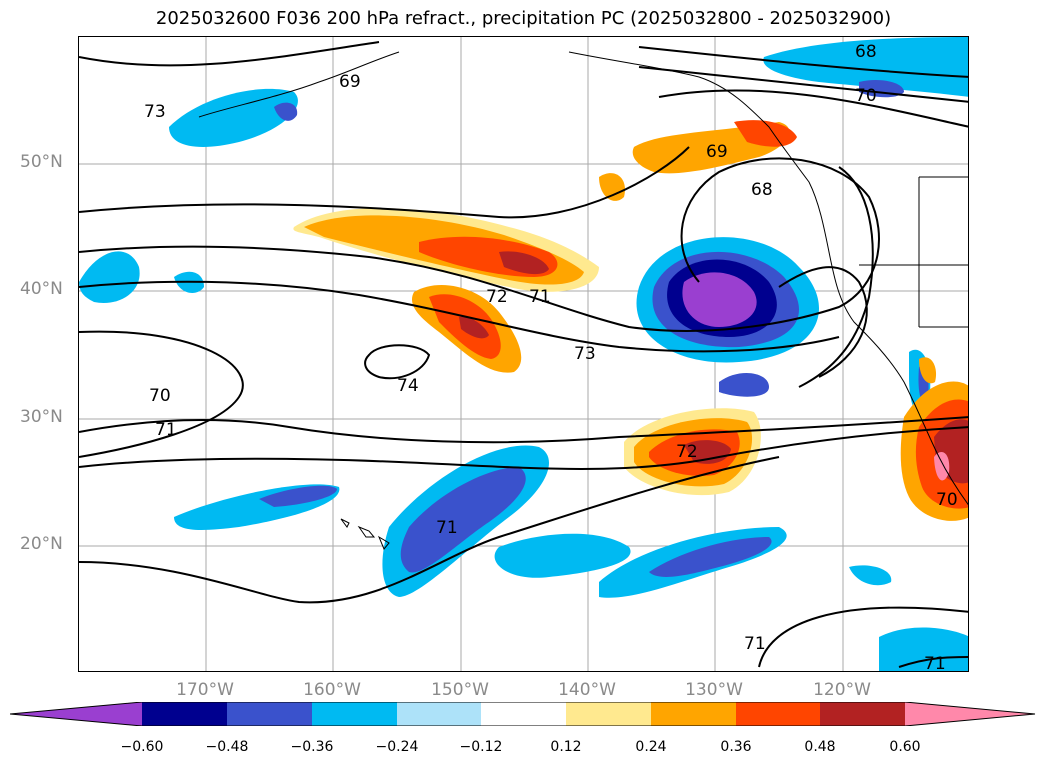 The width and height of the screenshot is (1047, 765). What do you see at coordinates (397, 747) in the screenshot?
I see `colorbar-tick: −0.24` at bounding box center [397, 747].